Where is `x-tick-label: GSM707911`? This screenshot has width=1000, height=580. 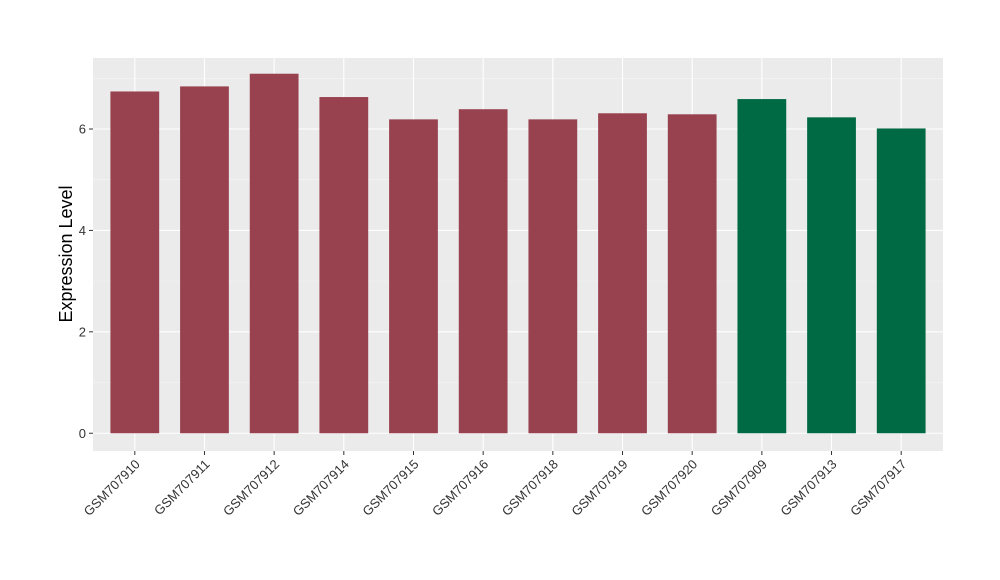
x-tick-label: GSM707911 is located at coordinates (182, 488).